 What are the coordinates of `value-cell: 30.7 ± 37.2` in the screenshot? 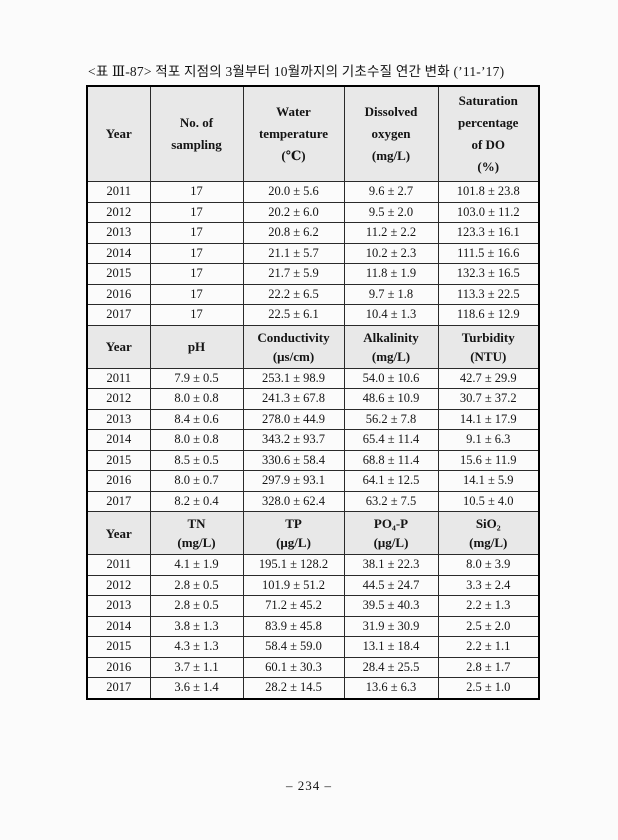 It's located at (488, 399).